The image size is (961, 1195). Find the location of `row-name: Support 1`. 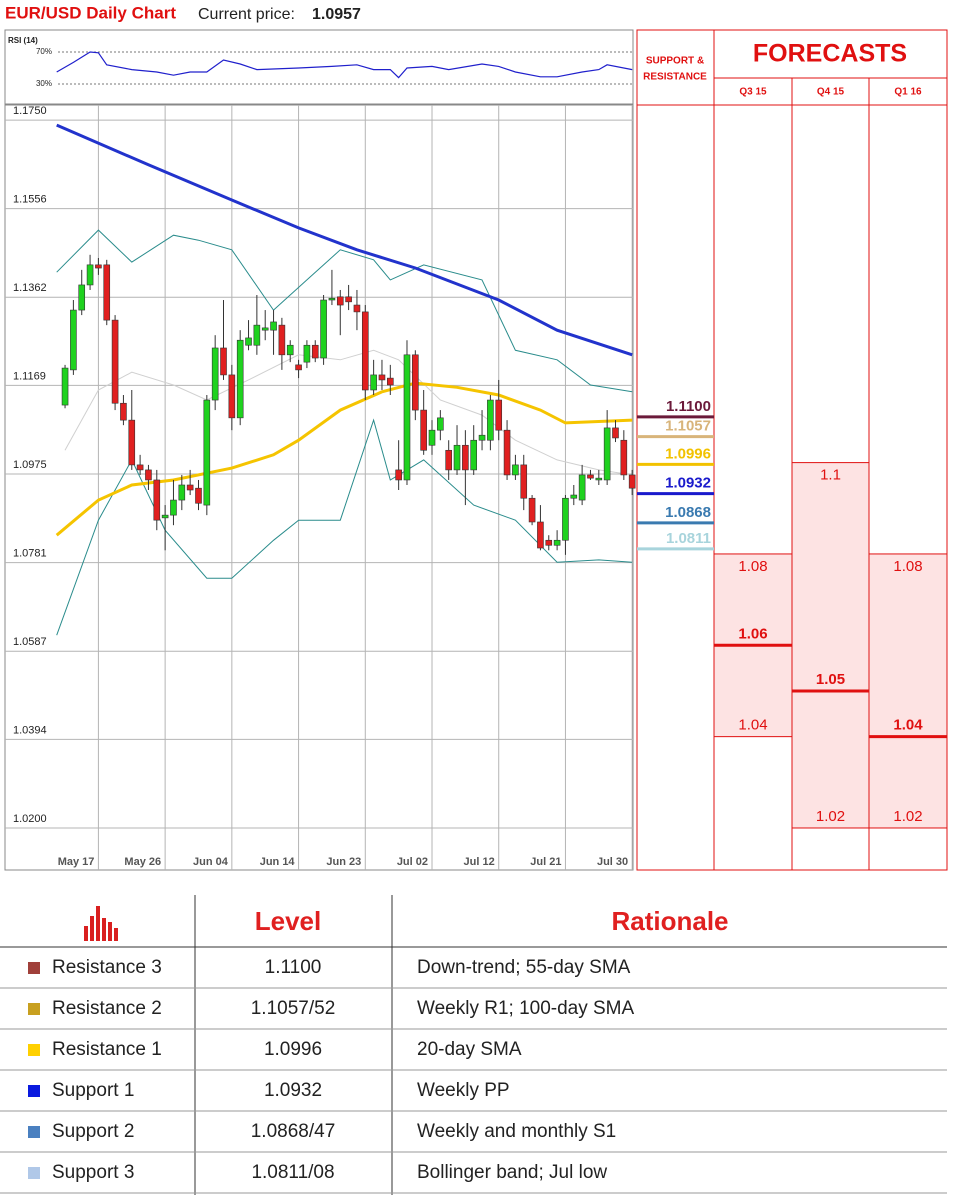

row-name: Support 1 is located at coordinates (93, 1090).